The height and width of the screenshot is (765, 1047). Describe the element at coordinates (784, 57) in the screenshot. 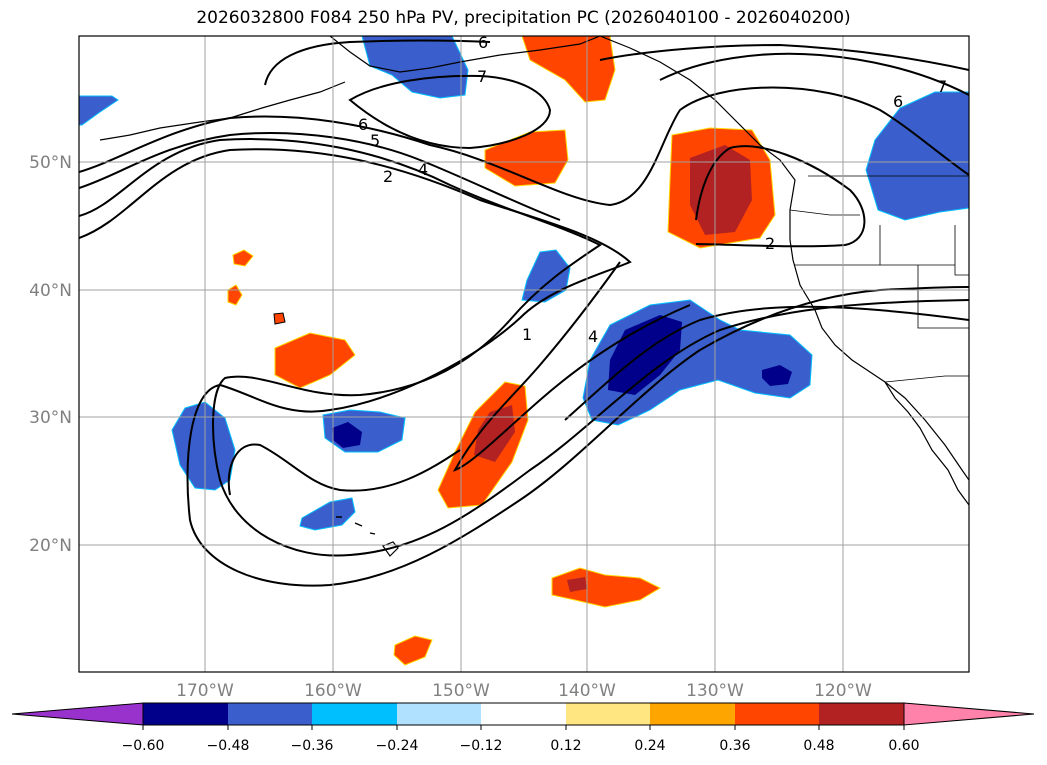

I see `pv-contour-6-north` at that location.